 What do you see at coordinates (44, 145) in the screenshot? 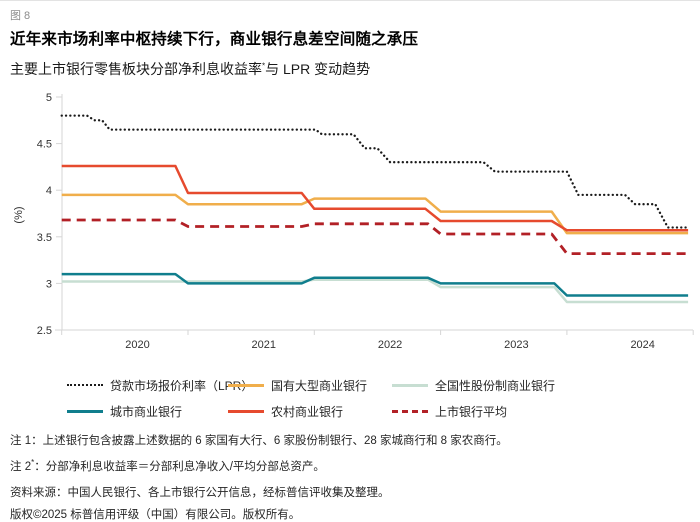
I see `y-tick-label: 4.5` at bounding box center [44, 145].